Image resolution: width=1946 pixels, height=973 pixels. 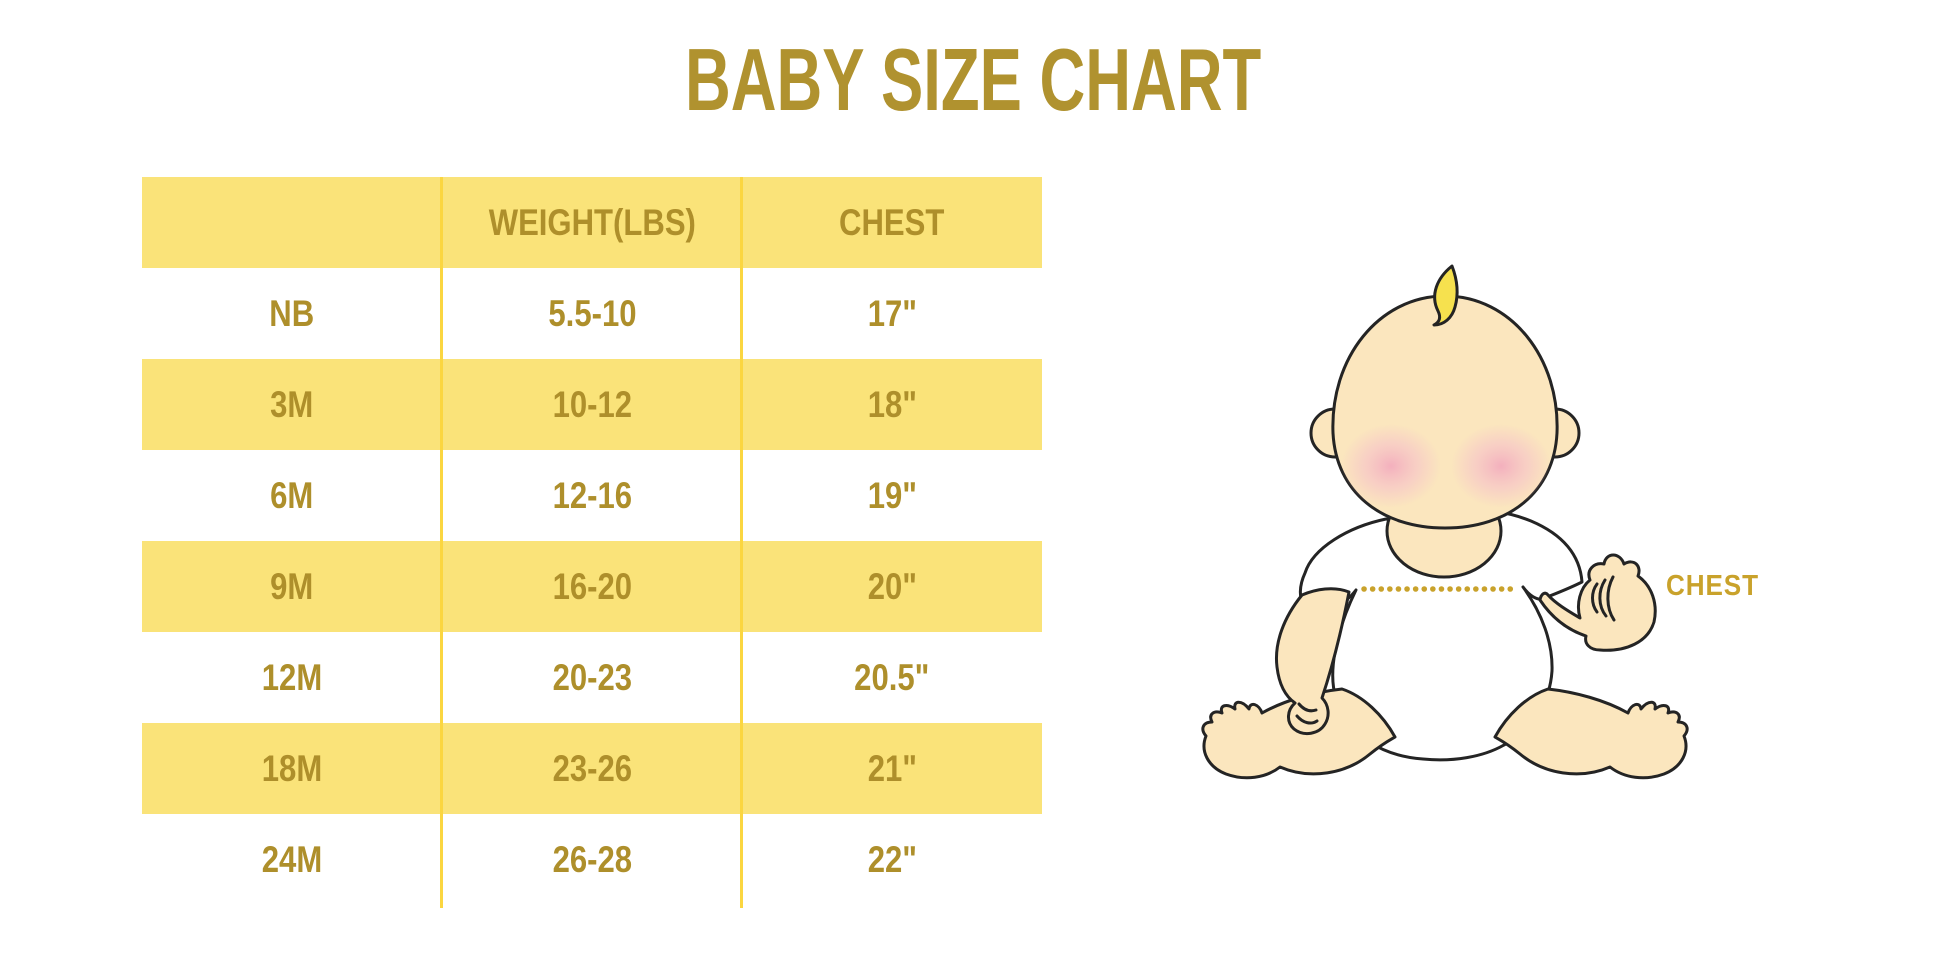 I want to click on cell-chest: 17", so click(x=892, y=313).